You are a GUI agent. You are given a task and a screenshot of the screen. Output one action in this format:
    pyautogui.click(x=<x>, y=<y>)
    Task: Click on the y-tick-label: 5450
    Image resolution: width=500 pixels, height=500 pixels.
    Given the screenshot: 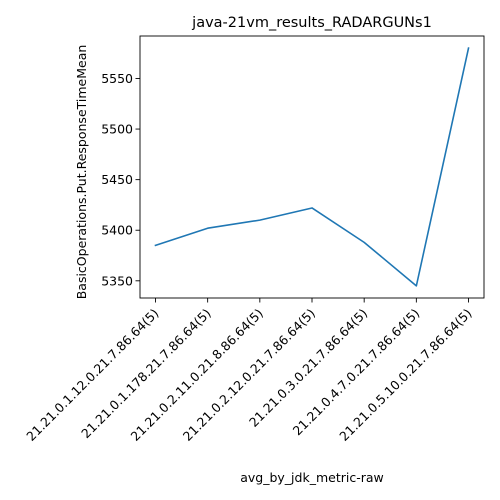 What is the action you would take?
    pyautogui.click(x=117, y=179)
    